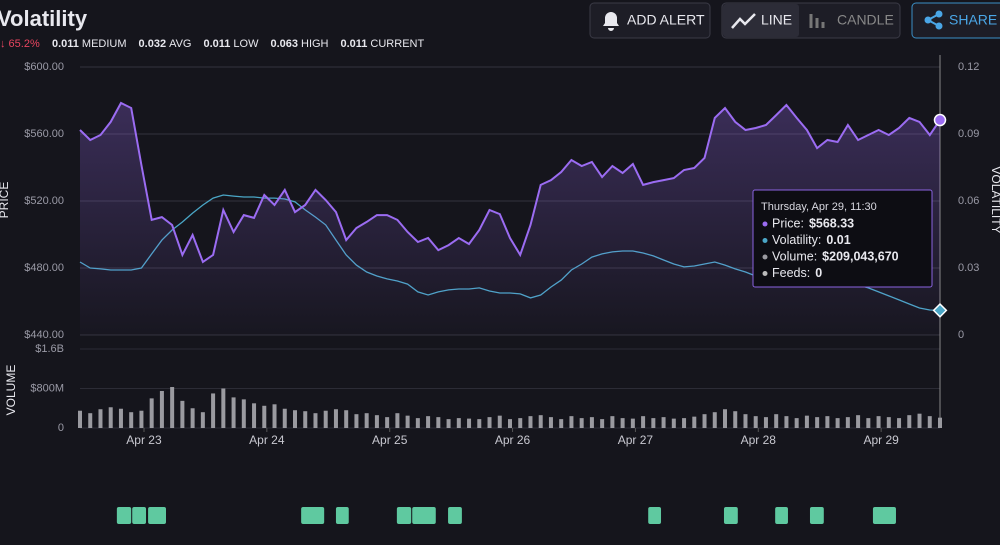 The image size is (1000, 545). What do you see at coordinates (940, 310) in the screenshot?
I see `volatility-cursor` at bounding box center [940, 310].